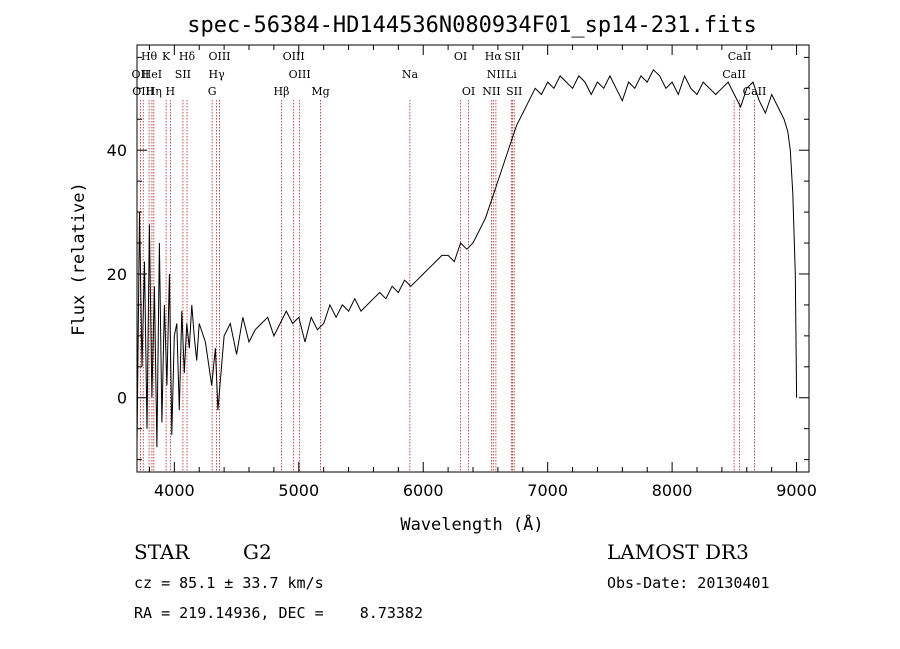 Image resolution: width=900 pixels, height=649 pixels. Describe the element at coordinates (678, 552) in the screenshot. I see `survey-name: LAMOST DR3` at that location.